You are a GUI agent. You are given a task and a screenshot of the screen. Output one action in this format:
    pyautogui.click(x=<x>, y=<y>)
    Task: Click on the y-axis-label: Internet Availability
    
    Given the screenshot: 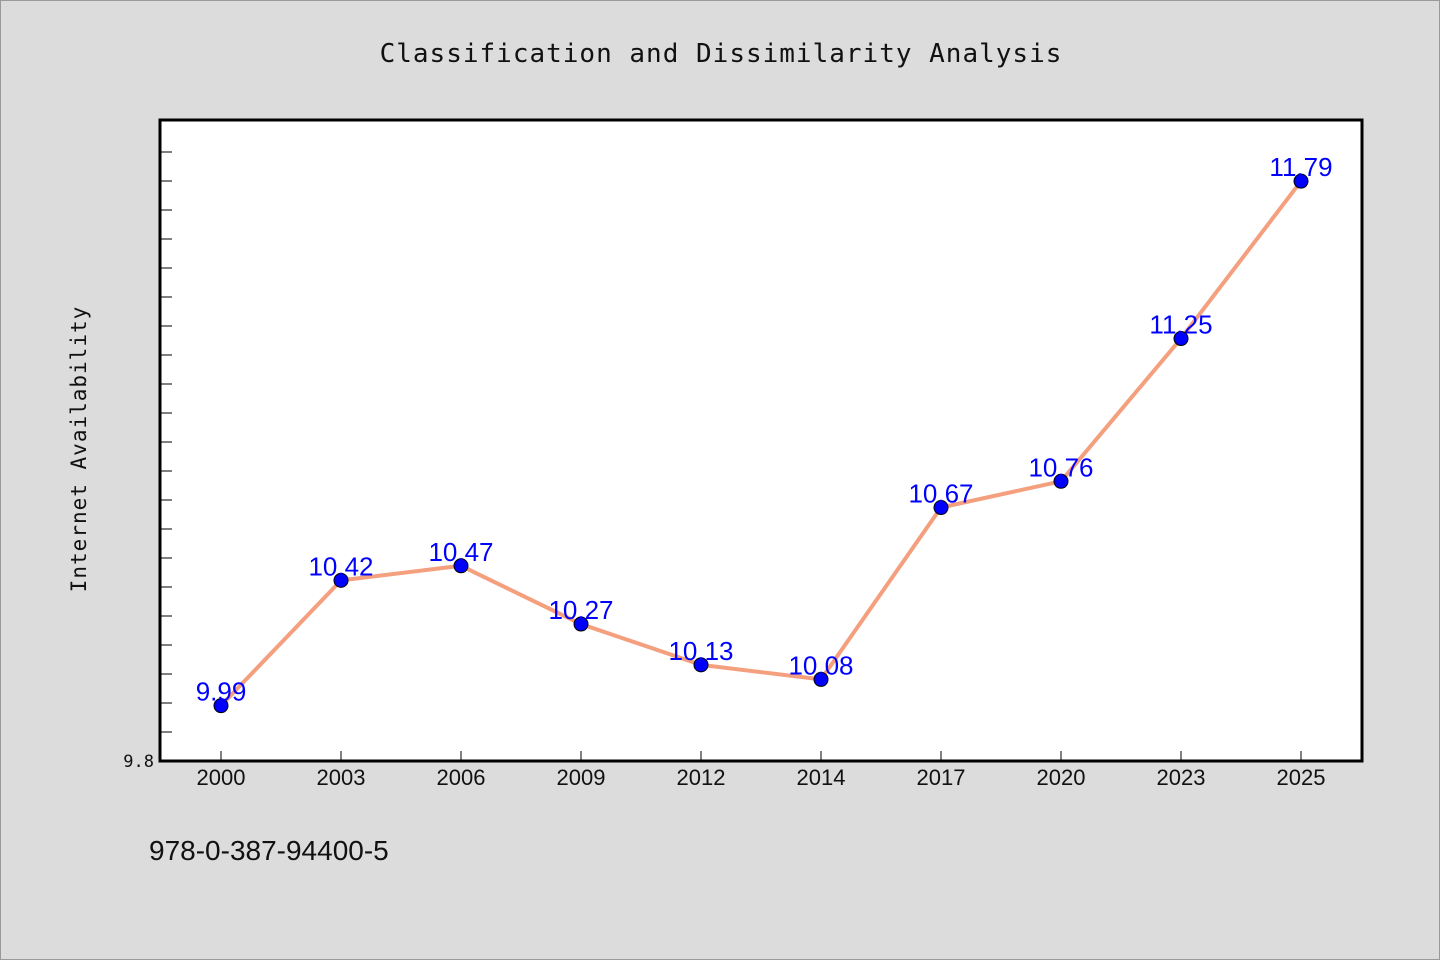 What is the action you would take?
    pyautogui.click(x=79, y=449)
    